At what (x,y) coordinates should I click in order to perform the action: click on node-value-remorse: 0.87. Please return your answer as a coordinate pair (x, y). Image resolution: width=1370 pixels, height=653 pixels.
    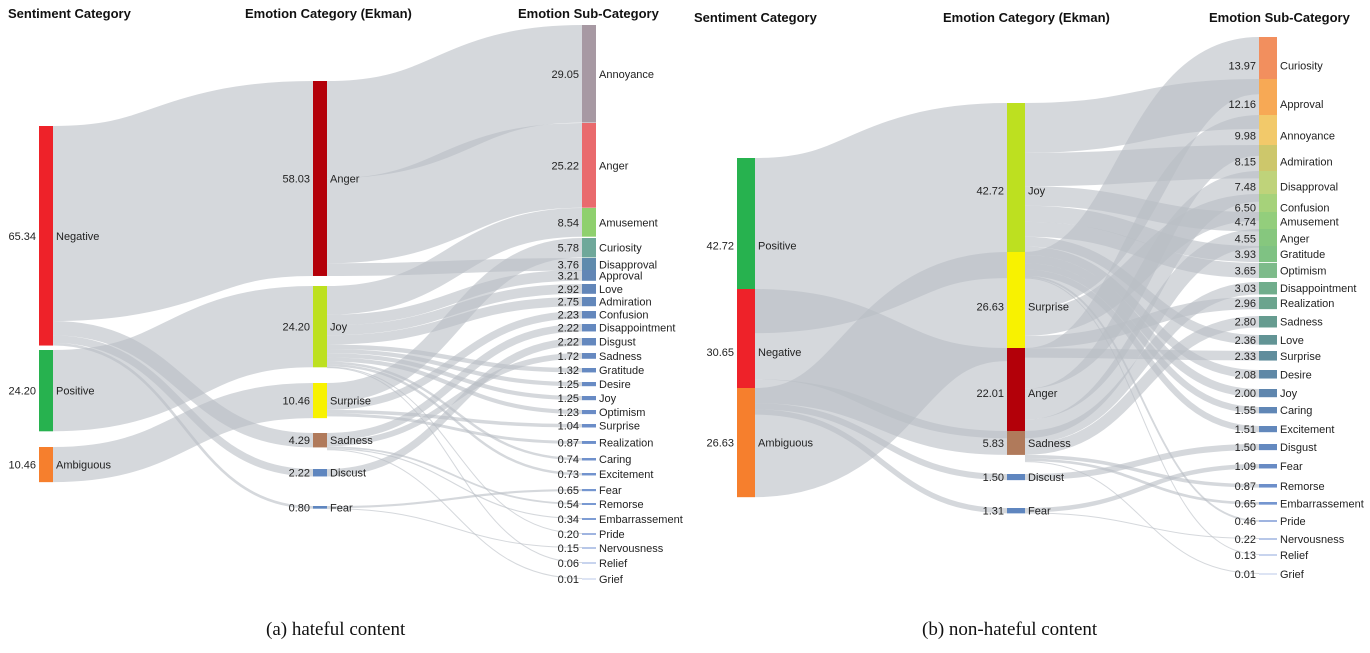
    Looking at the image, I should click on (1245, 487).